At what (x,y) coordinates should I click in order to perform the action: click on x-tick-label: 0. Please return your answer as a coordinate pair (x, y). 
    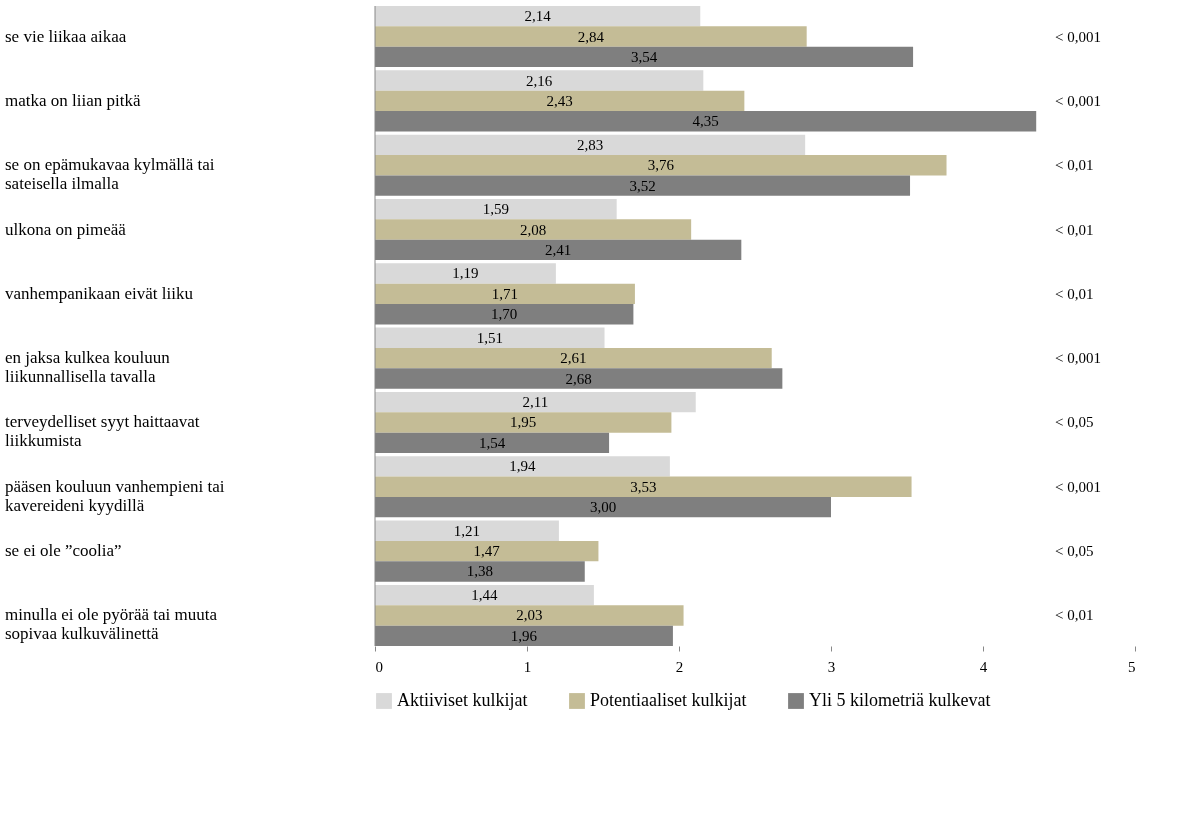
    Looking at the image, I should click on (379, 666).